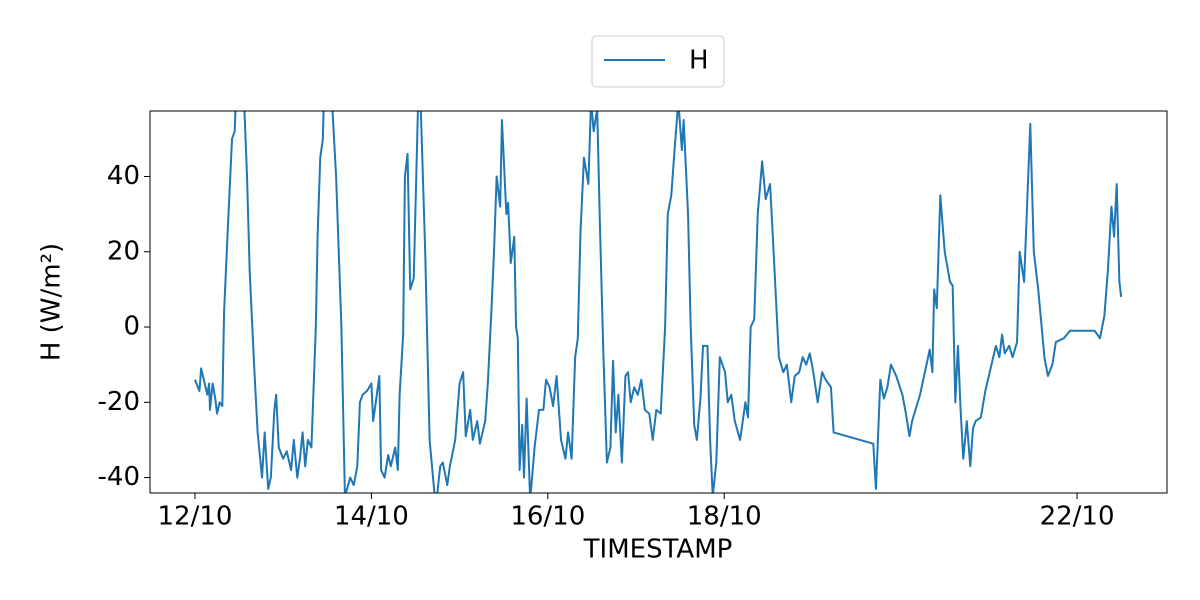  What do you see at coordinates (131, 327) in the screenshot?
I see `y-tick-label: 0` at bounding box center [131, 327].